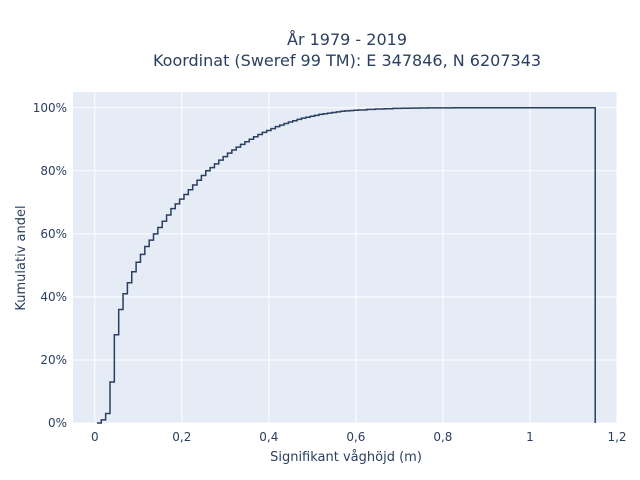 The image size is (640, 480). I want to click on x-tick-label: 1,2, so click(616, 437).